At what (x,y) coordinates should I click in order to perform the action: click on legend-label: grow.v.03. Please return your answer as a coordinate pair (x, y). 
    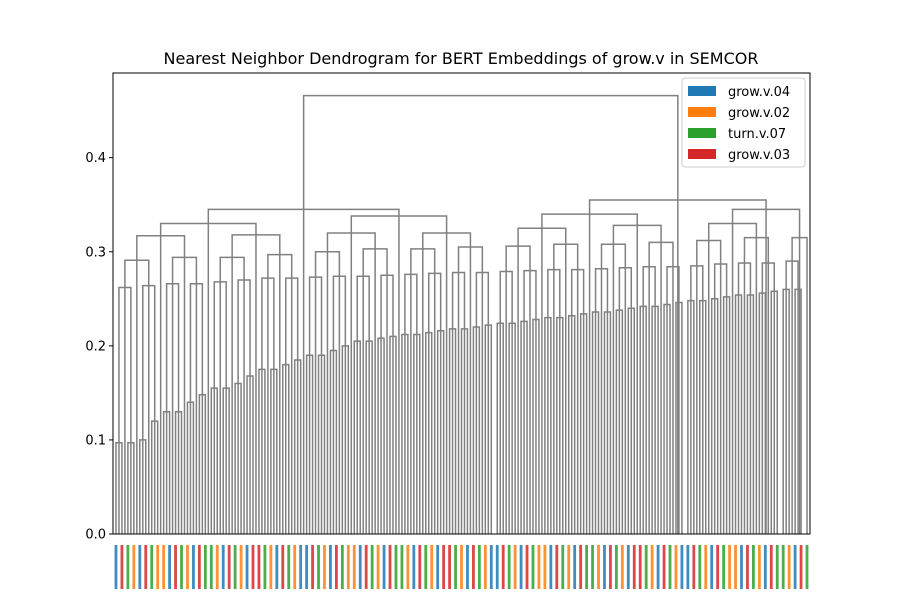
    Looking at the image, I should click on (759, 155).